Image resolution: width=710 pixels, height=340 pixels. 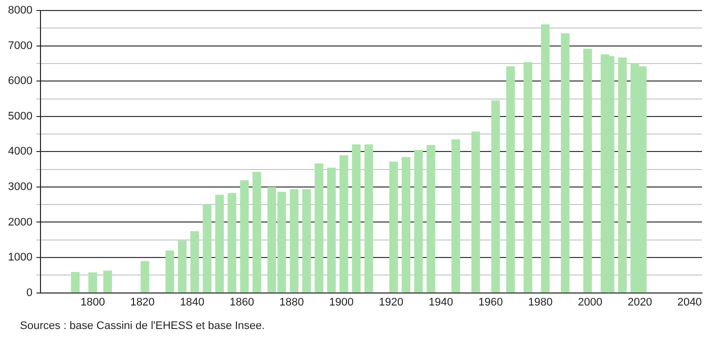 What do you see at coordinates (20, 152) in the screenshot?
I see `y-tick-label: 4000` at bounding box center [20, 152].